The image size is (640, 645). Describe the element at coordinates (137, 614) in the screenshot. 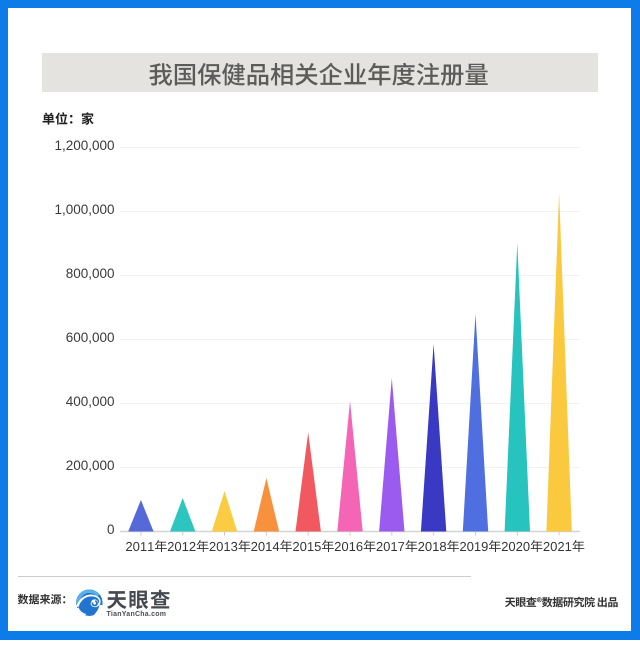

I see `svg-text: TianYanCha.com` at that location.